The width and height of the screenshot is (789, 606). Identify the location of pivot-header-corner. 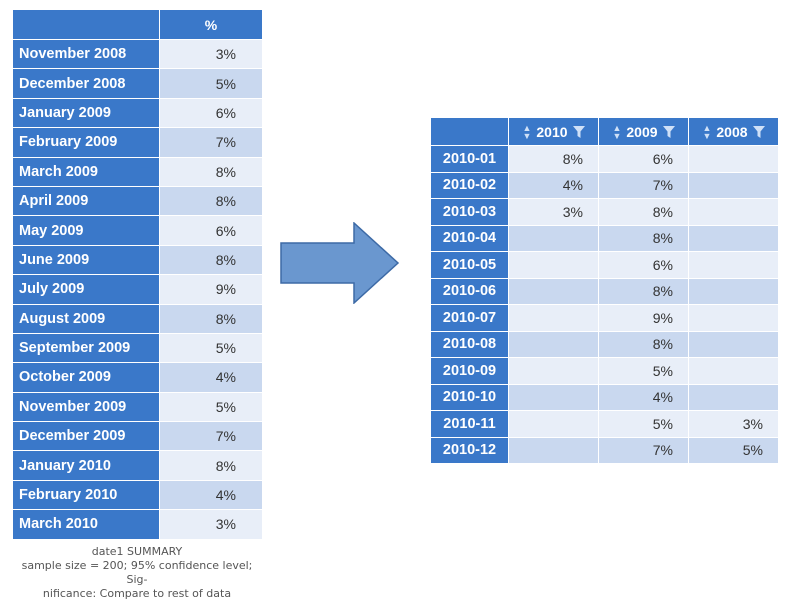
(469, 131).